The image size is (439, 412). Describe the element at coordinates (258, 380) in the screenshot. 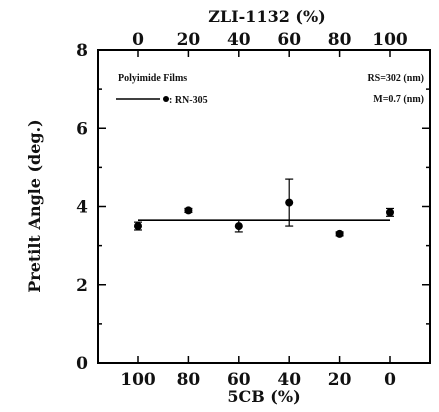

I see `bottom-tick-labels: 100 80 60 40 20 0` at that location.